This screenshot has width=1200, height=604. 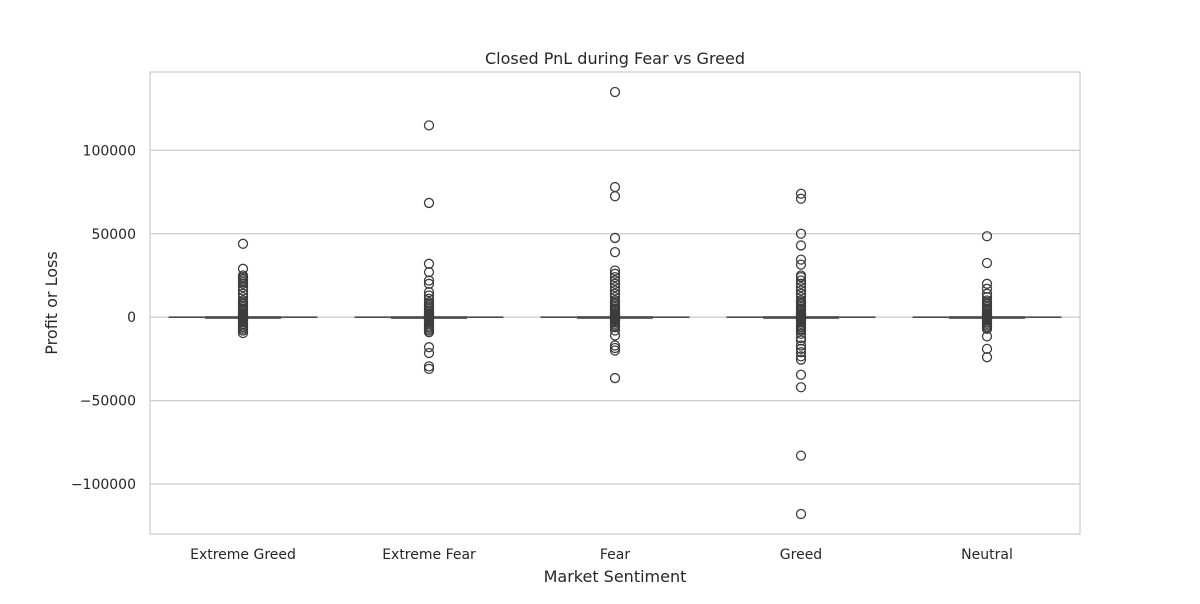 What do you see at coordinates (131, 318) in the screenshot?
I see `y-tick-label: 0` at bounding box center [131, 318].